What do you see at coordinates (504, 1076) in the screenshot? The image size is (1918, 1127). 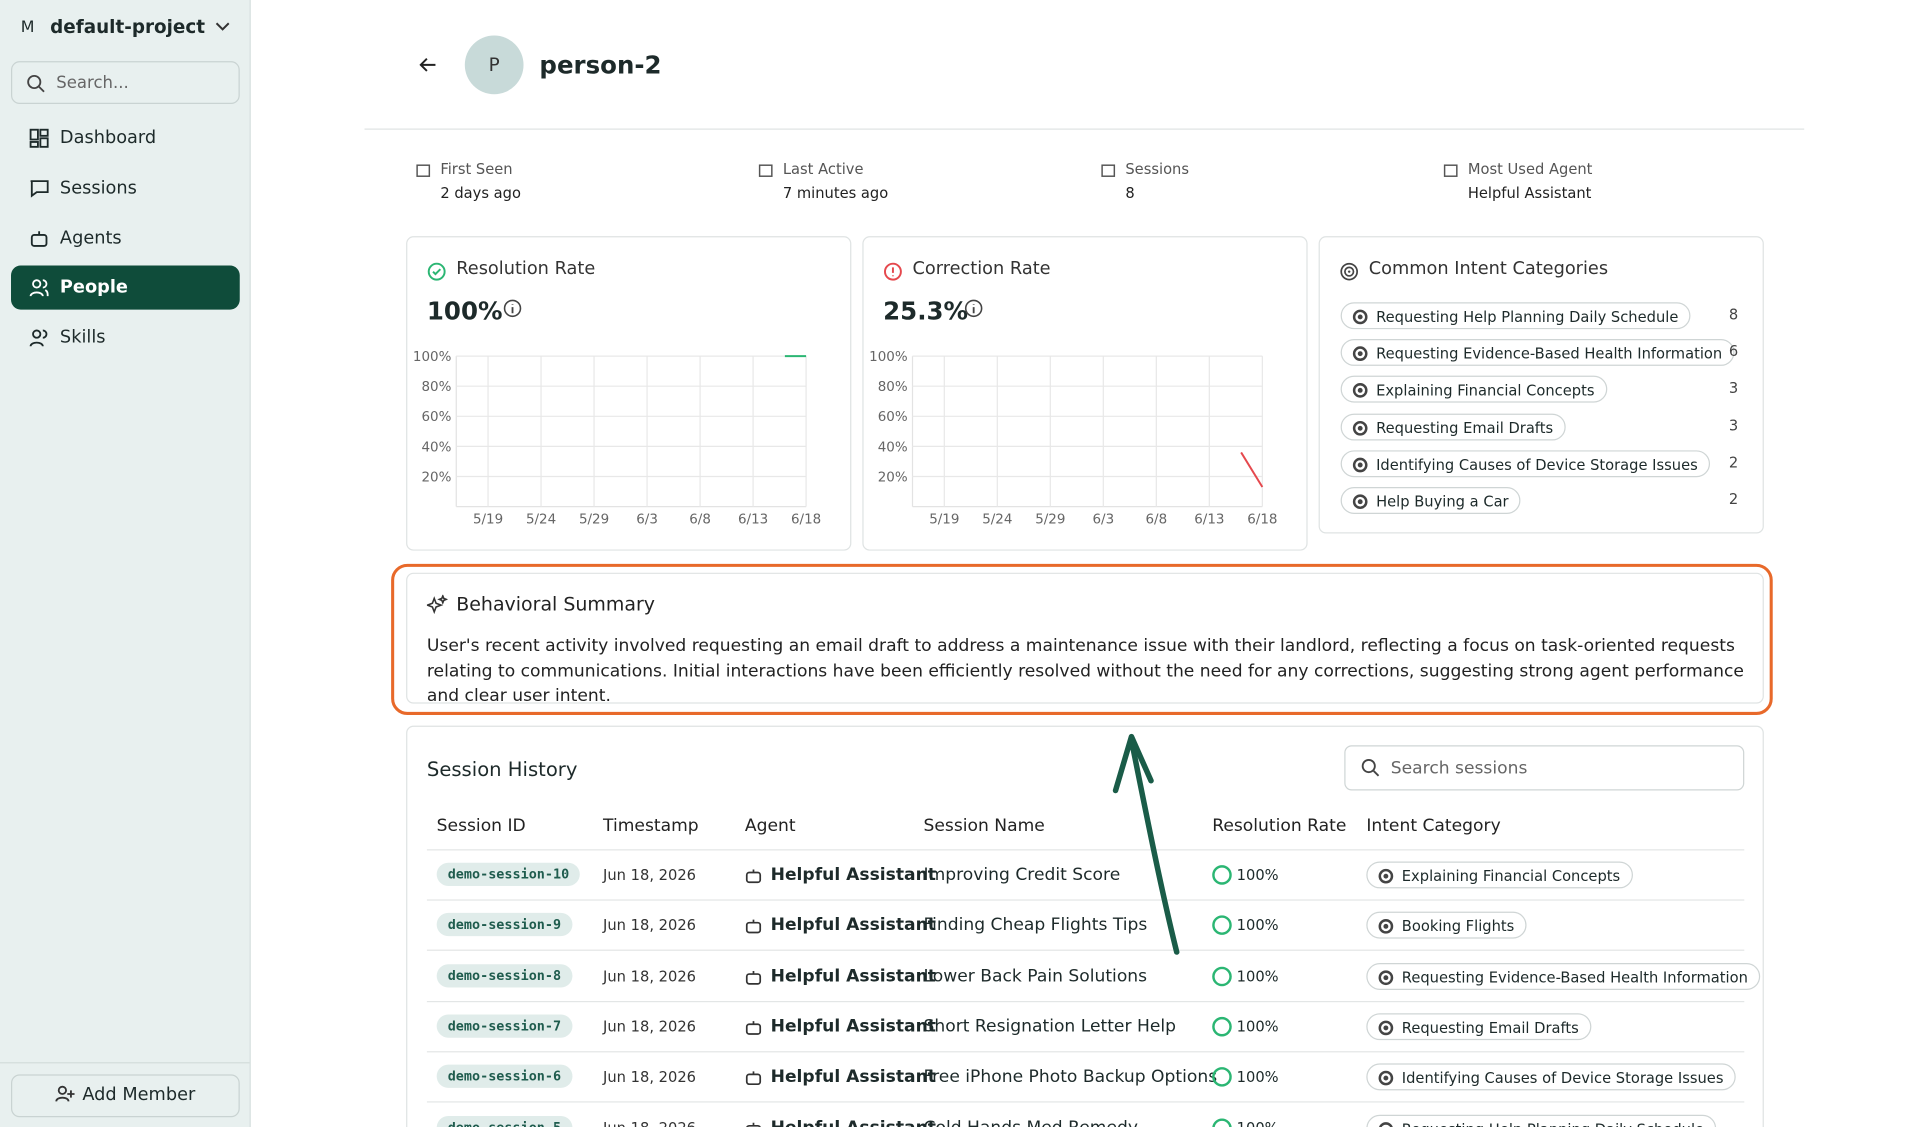 I see `session-id: demo-session-6` at bounding box center [504, 1076].